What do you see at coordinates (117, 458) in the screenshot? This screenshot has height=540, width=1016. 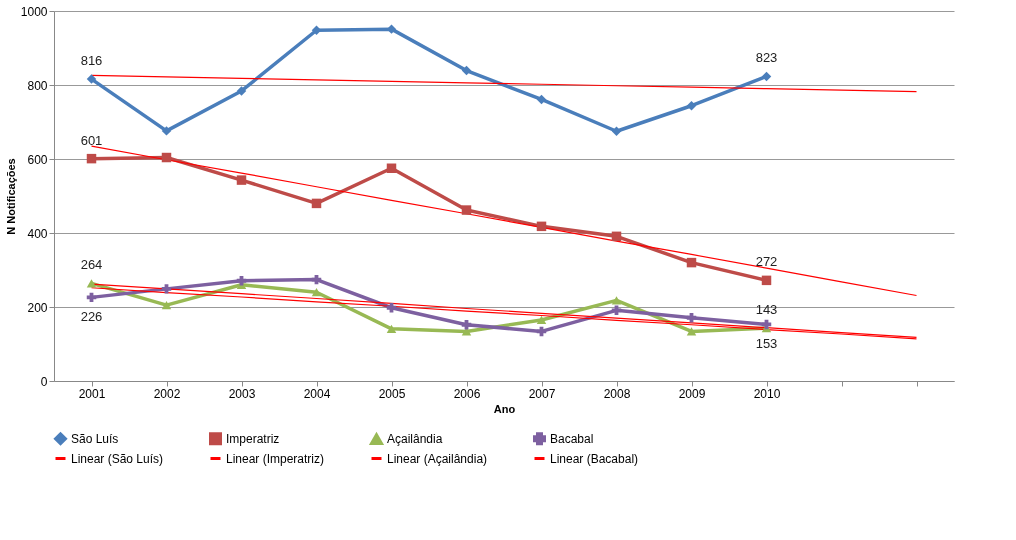 I see `legend-label: Linear (São Luís)` at bounding box center [117, 458].